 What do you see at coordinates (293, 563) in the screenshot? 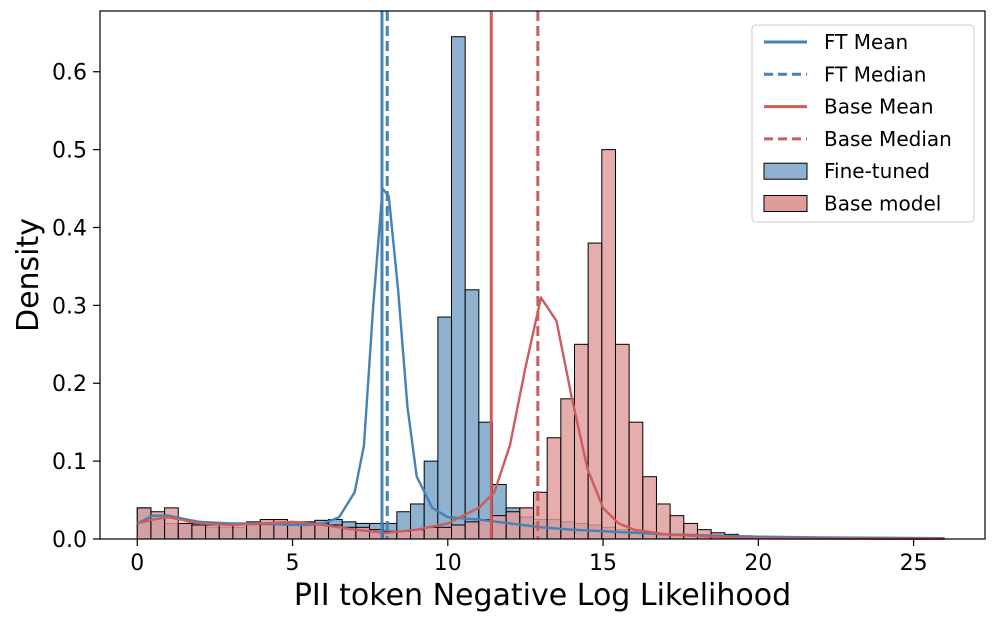
I see `x-tick-label: 5` at bounding box center [293, 563].